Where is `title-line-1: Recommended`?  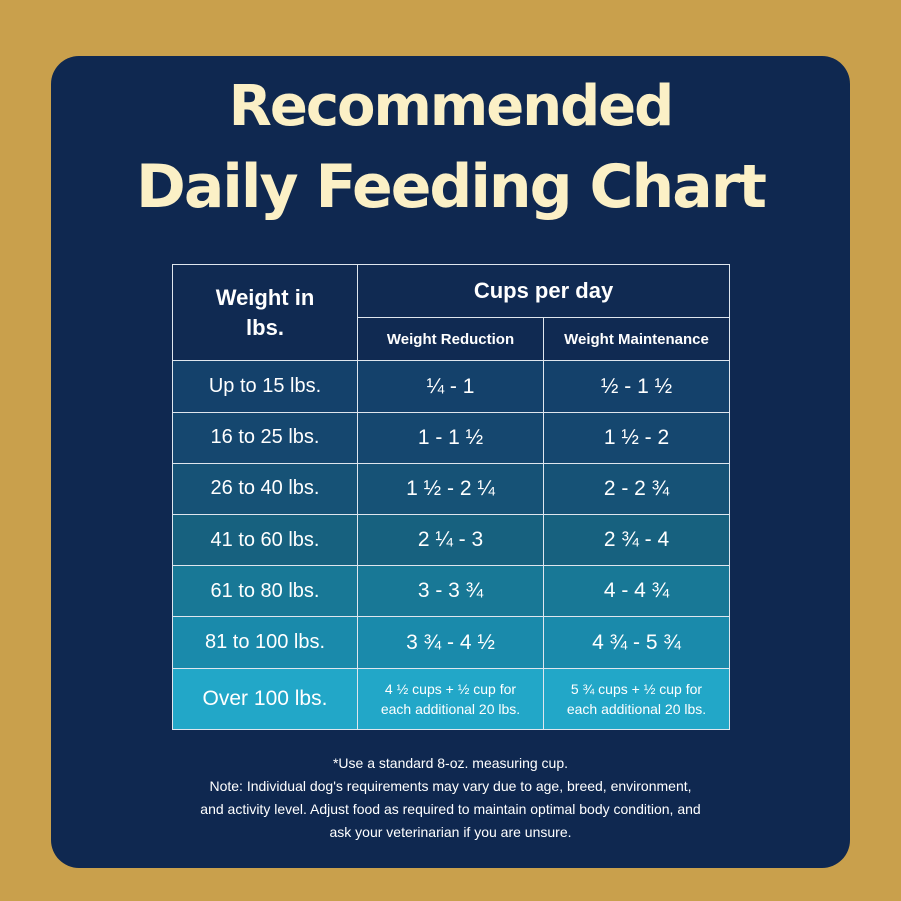 title-line-1: Recommended is located at coordinates (451, 106).